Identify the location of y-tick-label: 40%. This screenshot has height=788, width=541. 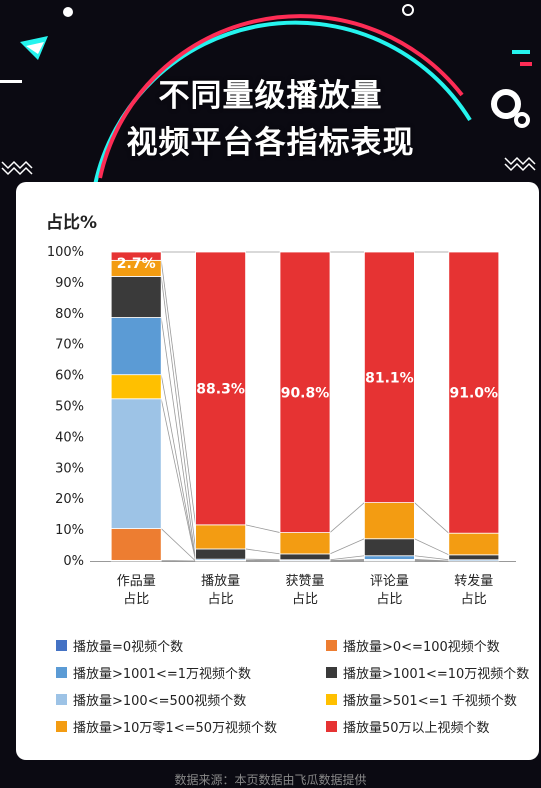
(69, 437).